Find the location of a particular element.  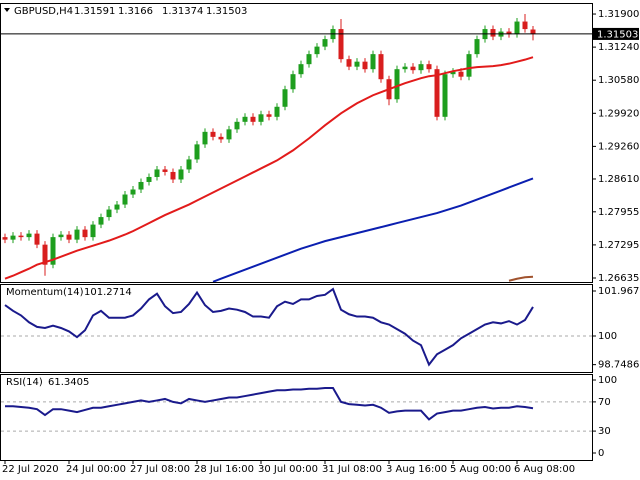

y-tick-label: 30 is located at coordinates (604, 431).